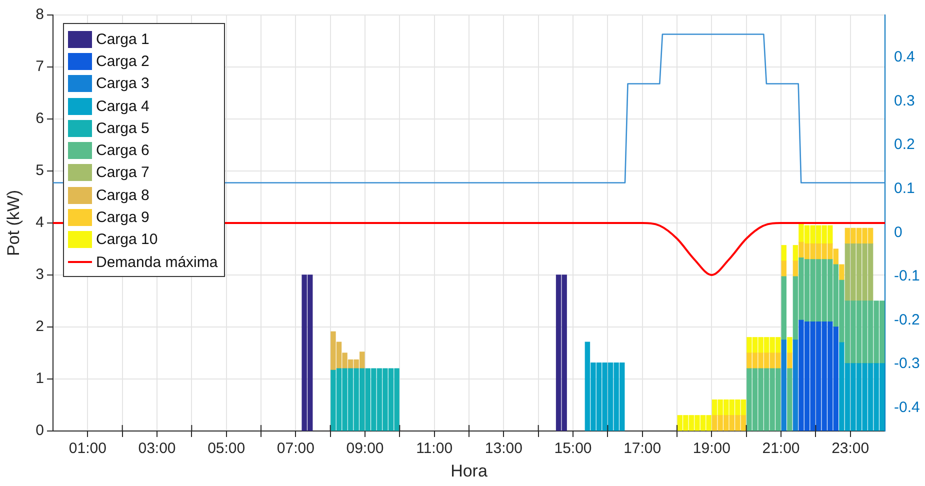 The height and width of the screenshot is (486, 925). Describe the element at coordinates (123, 217) in the screenshot. I see `legend-label: Carga 9` at that location.